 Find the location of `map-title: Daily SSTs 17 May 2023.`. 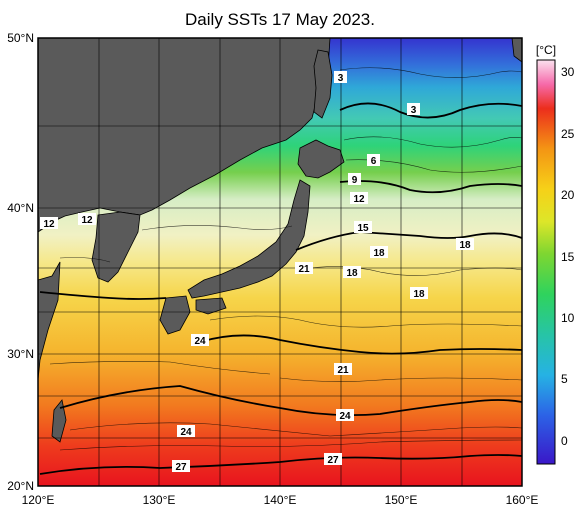

map-title: Daily SSTs 17 May 2023. is located at coordinates (280, 19).